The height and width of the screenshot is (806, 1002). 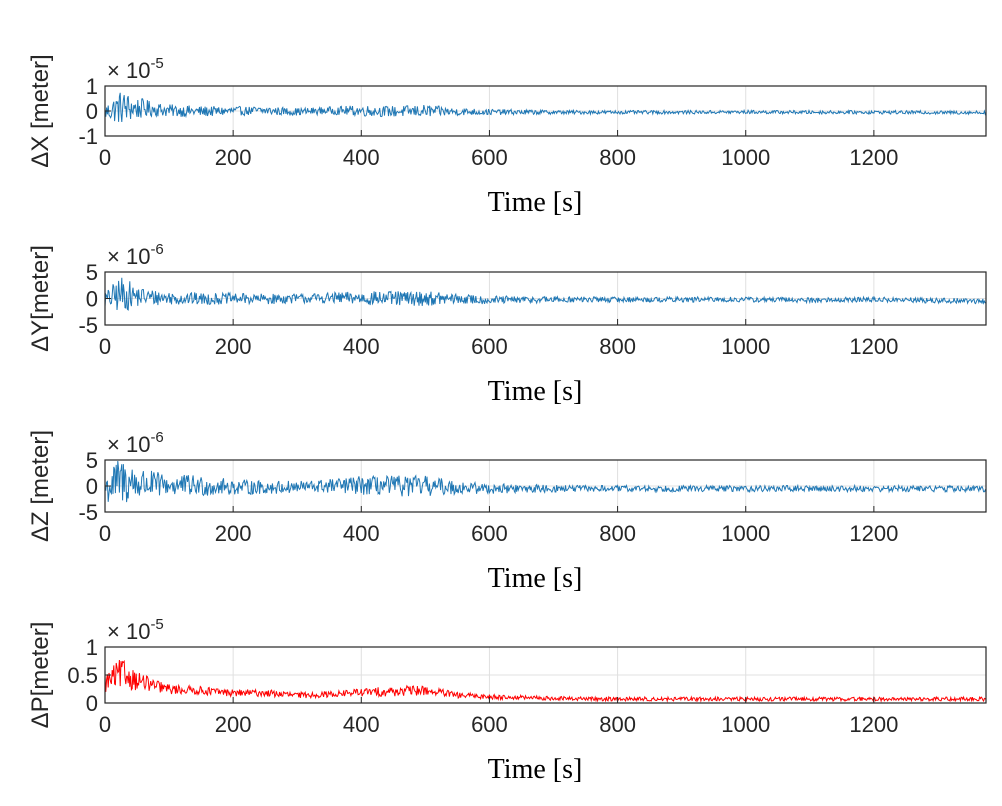 What do you see at coordinates (40, 486) in the screenshot?
I see `y-axis-label: ΔZ [meter]` at bounding box center [40, 486].